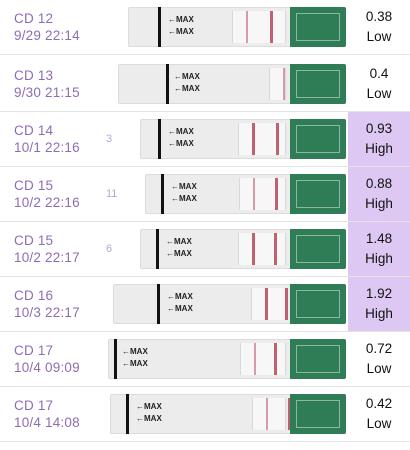 Image resolution: width=410 pixels, height=450 pixels. I want to click on cycle-day: CD 17, so click(34, 405).